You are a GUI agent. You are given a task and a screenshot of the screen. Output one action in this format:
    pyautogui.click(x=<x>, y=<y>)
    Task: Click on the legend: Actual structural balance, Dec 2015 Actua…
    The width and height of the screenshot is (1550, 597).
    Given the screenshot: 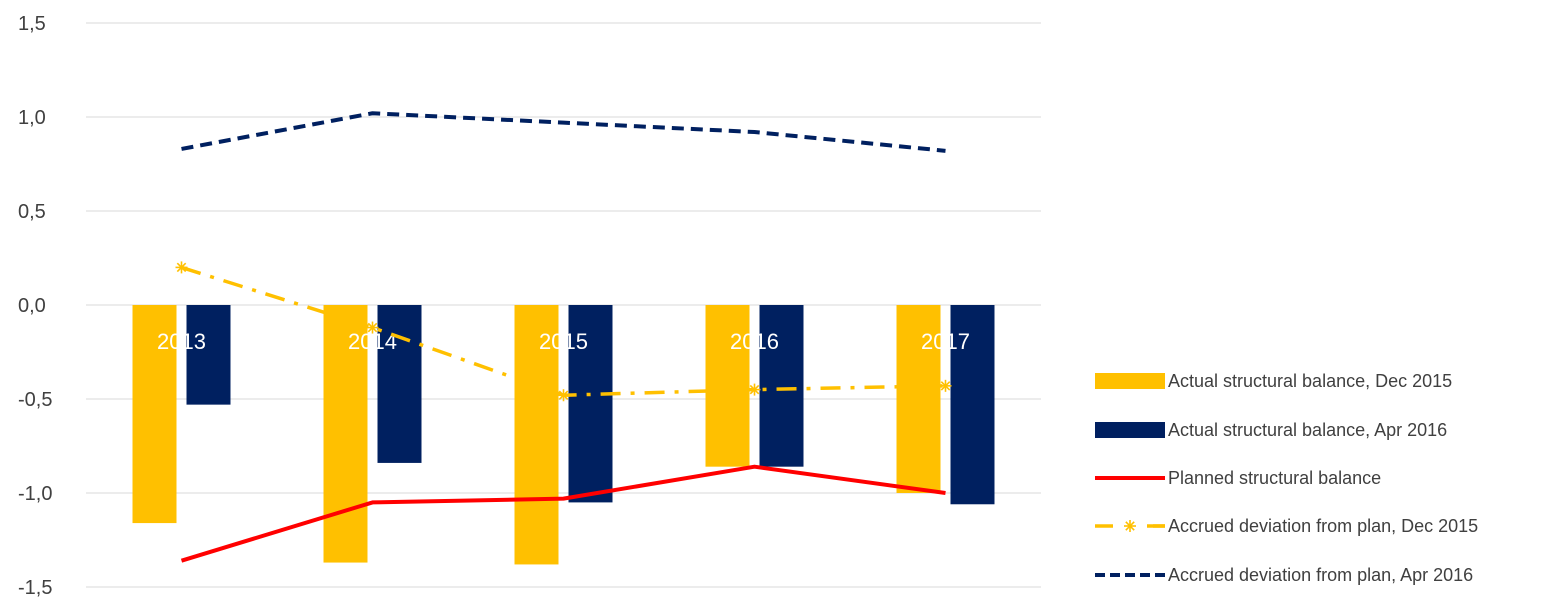 What is the action you would take?
    pyautogui.click(x=1286, y=478)
    